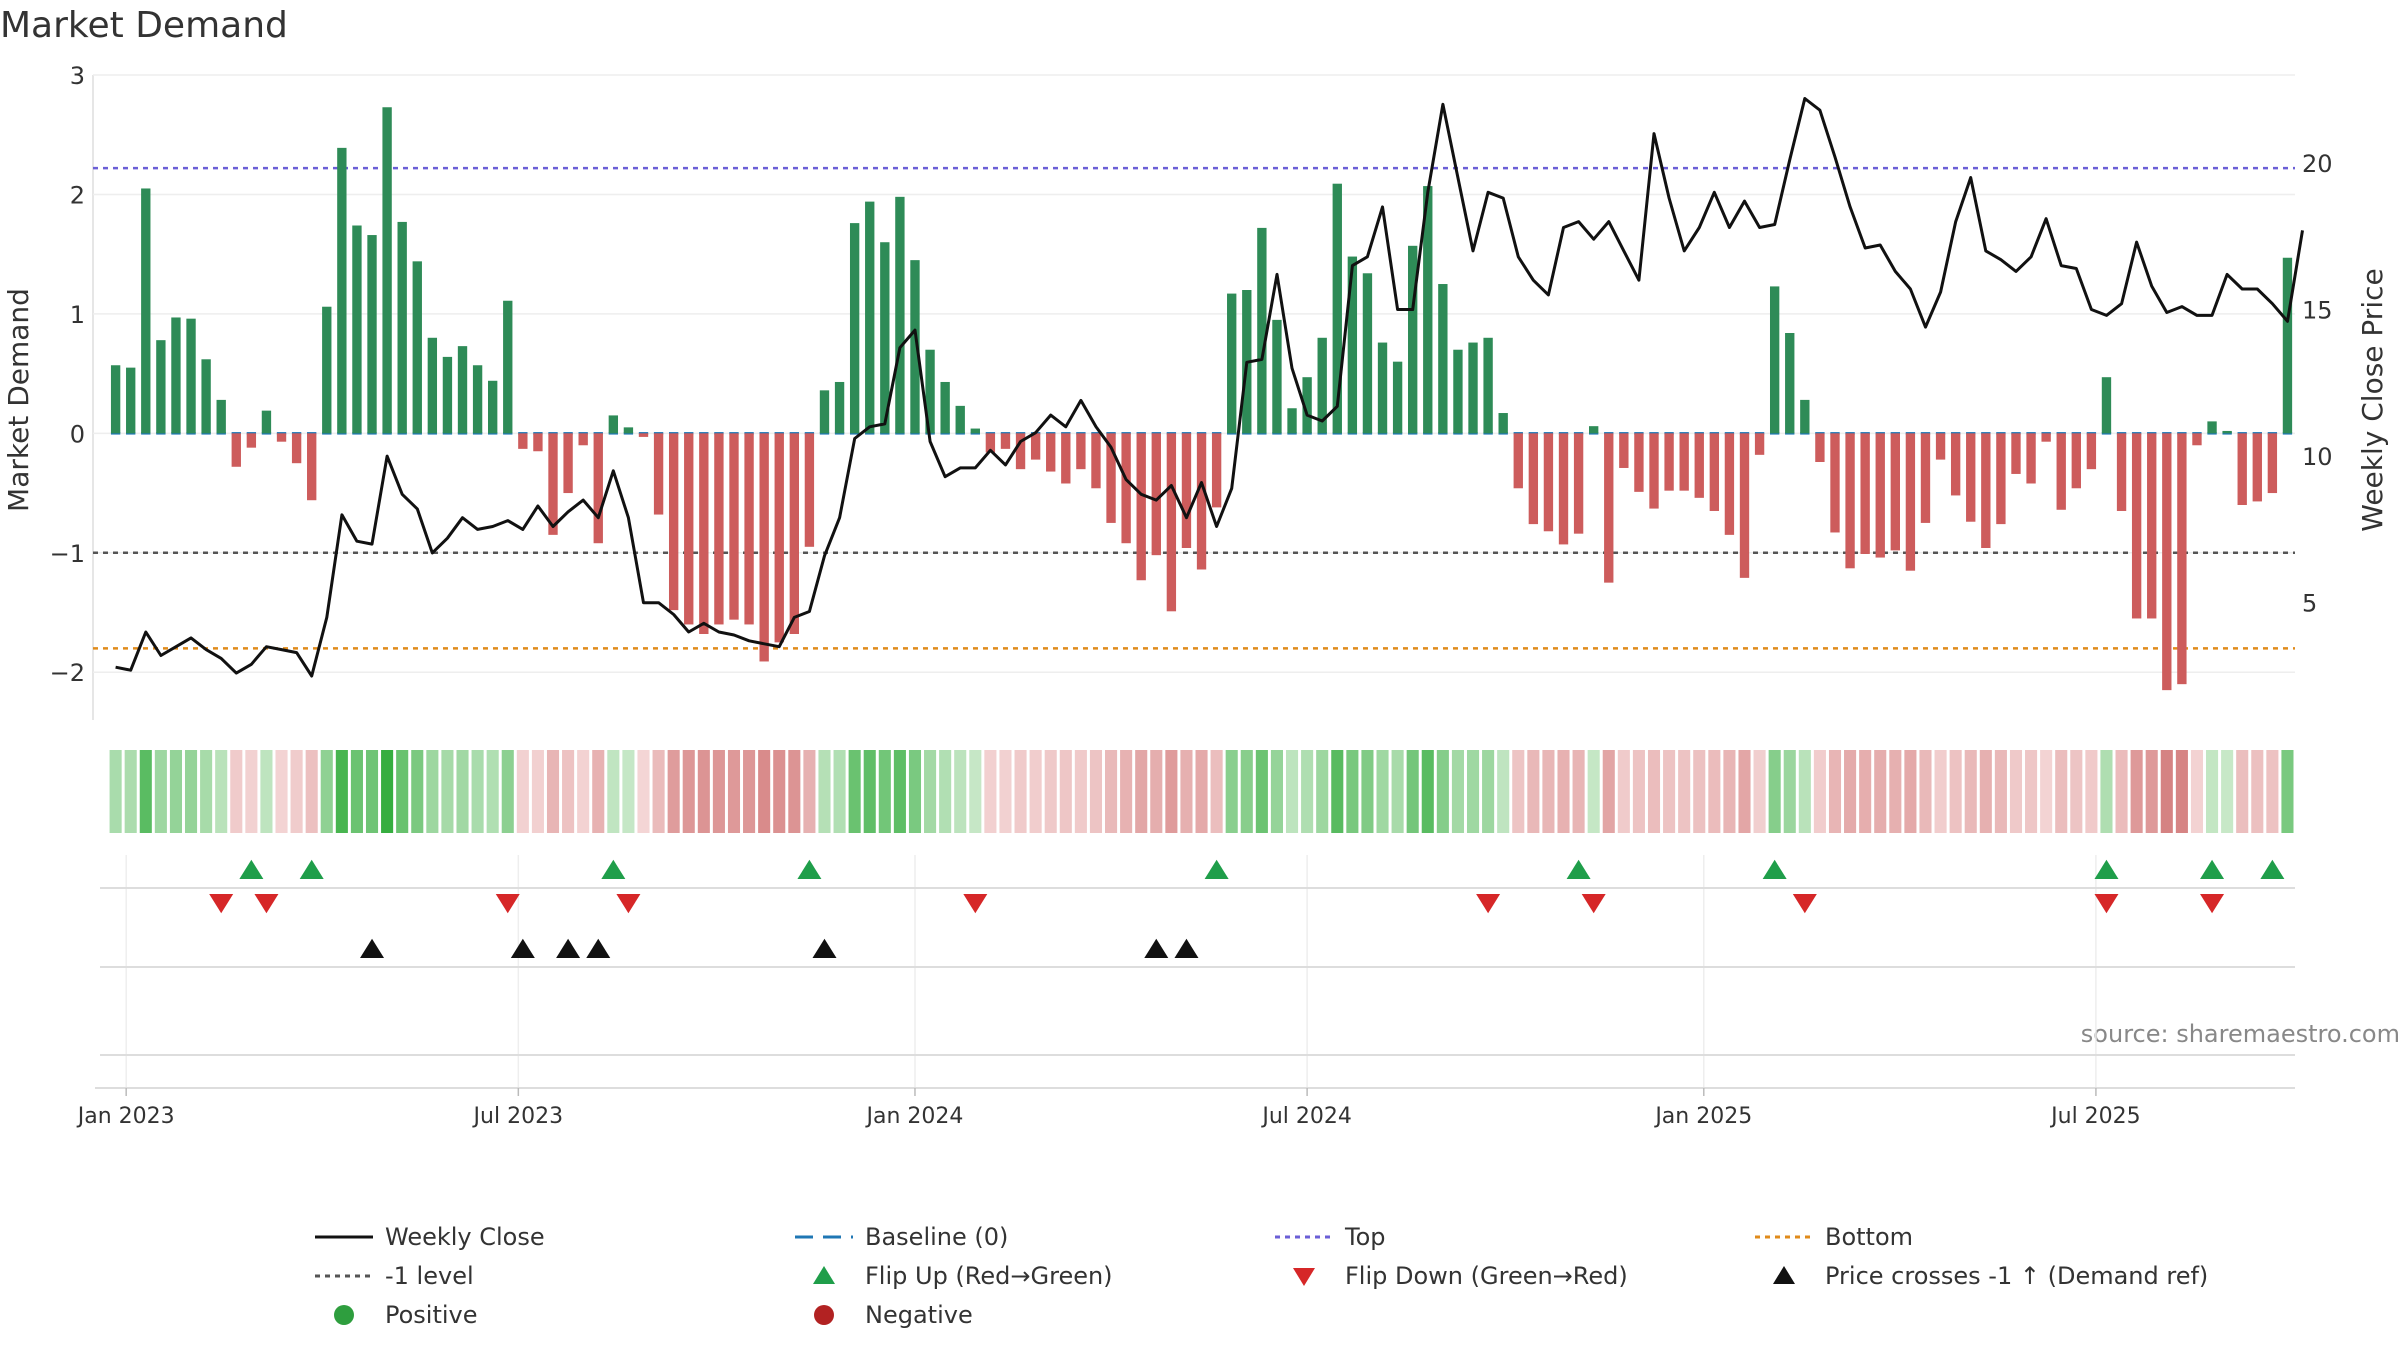 The width and height of the screenshot is (2400, 1354). What do you see at coordinates (431, 1315) in the screenshot?
I see `legend-label: Positive` at bounding box center [431, 1315].